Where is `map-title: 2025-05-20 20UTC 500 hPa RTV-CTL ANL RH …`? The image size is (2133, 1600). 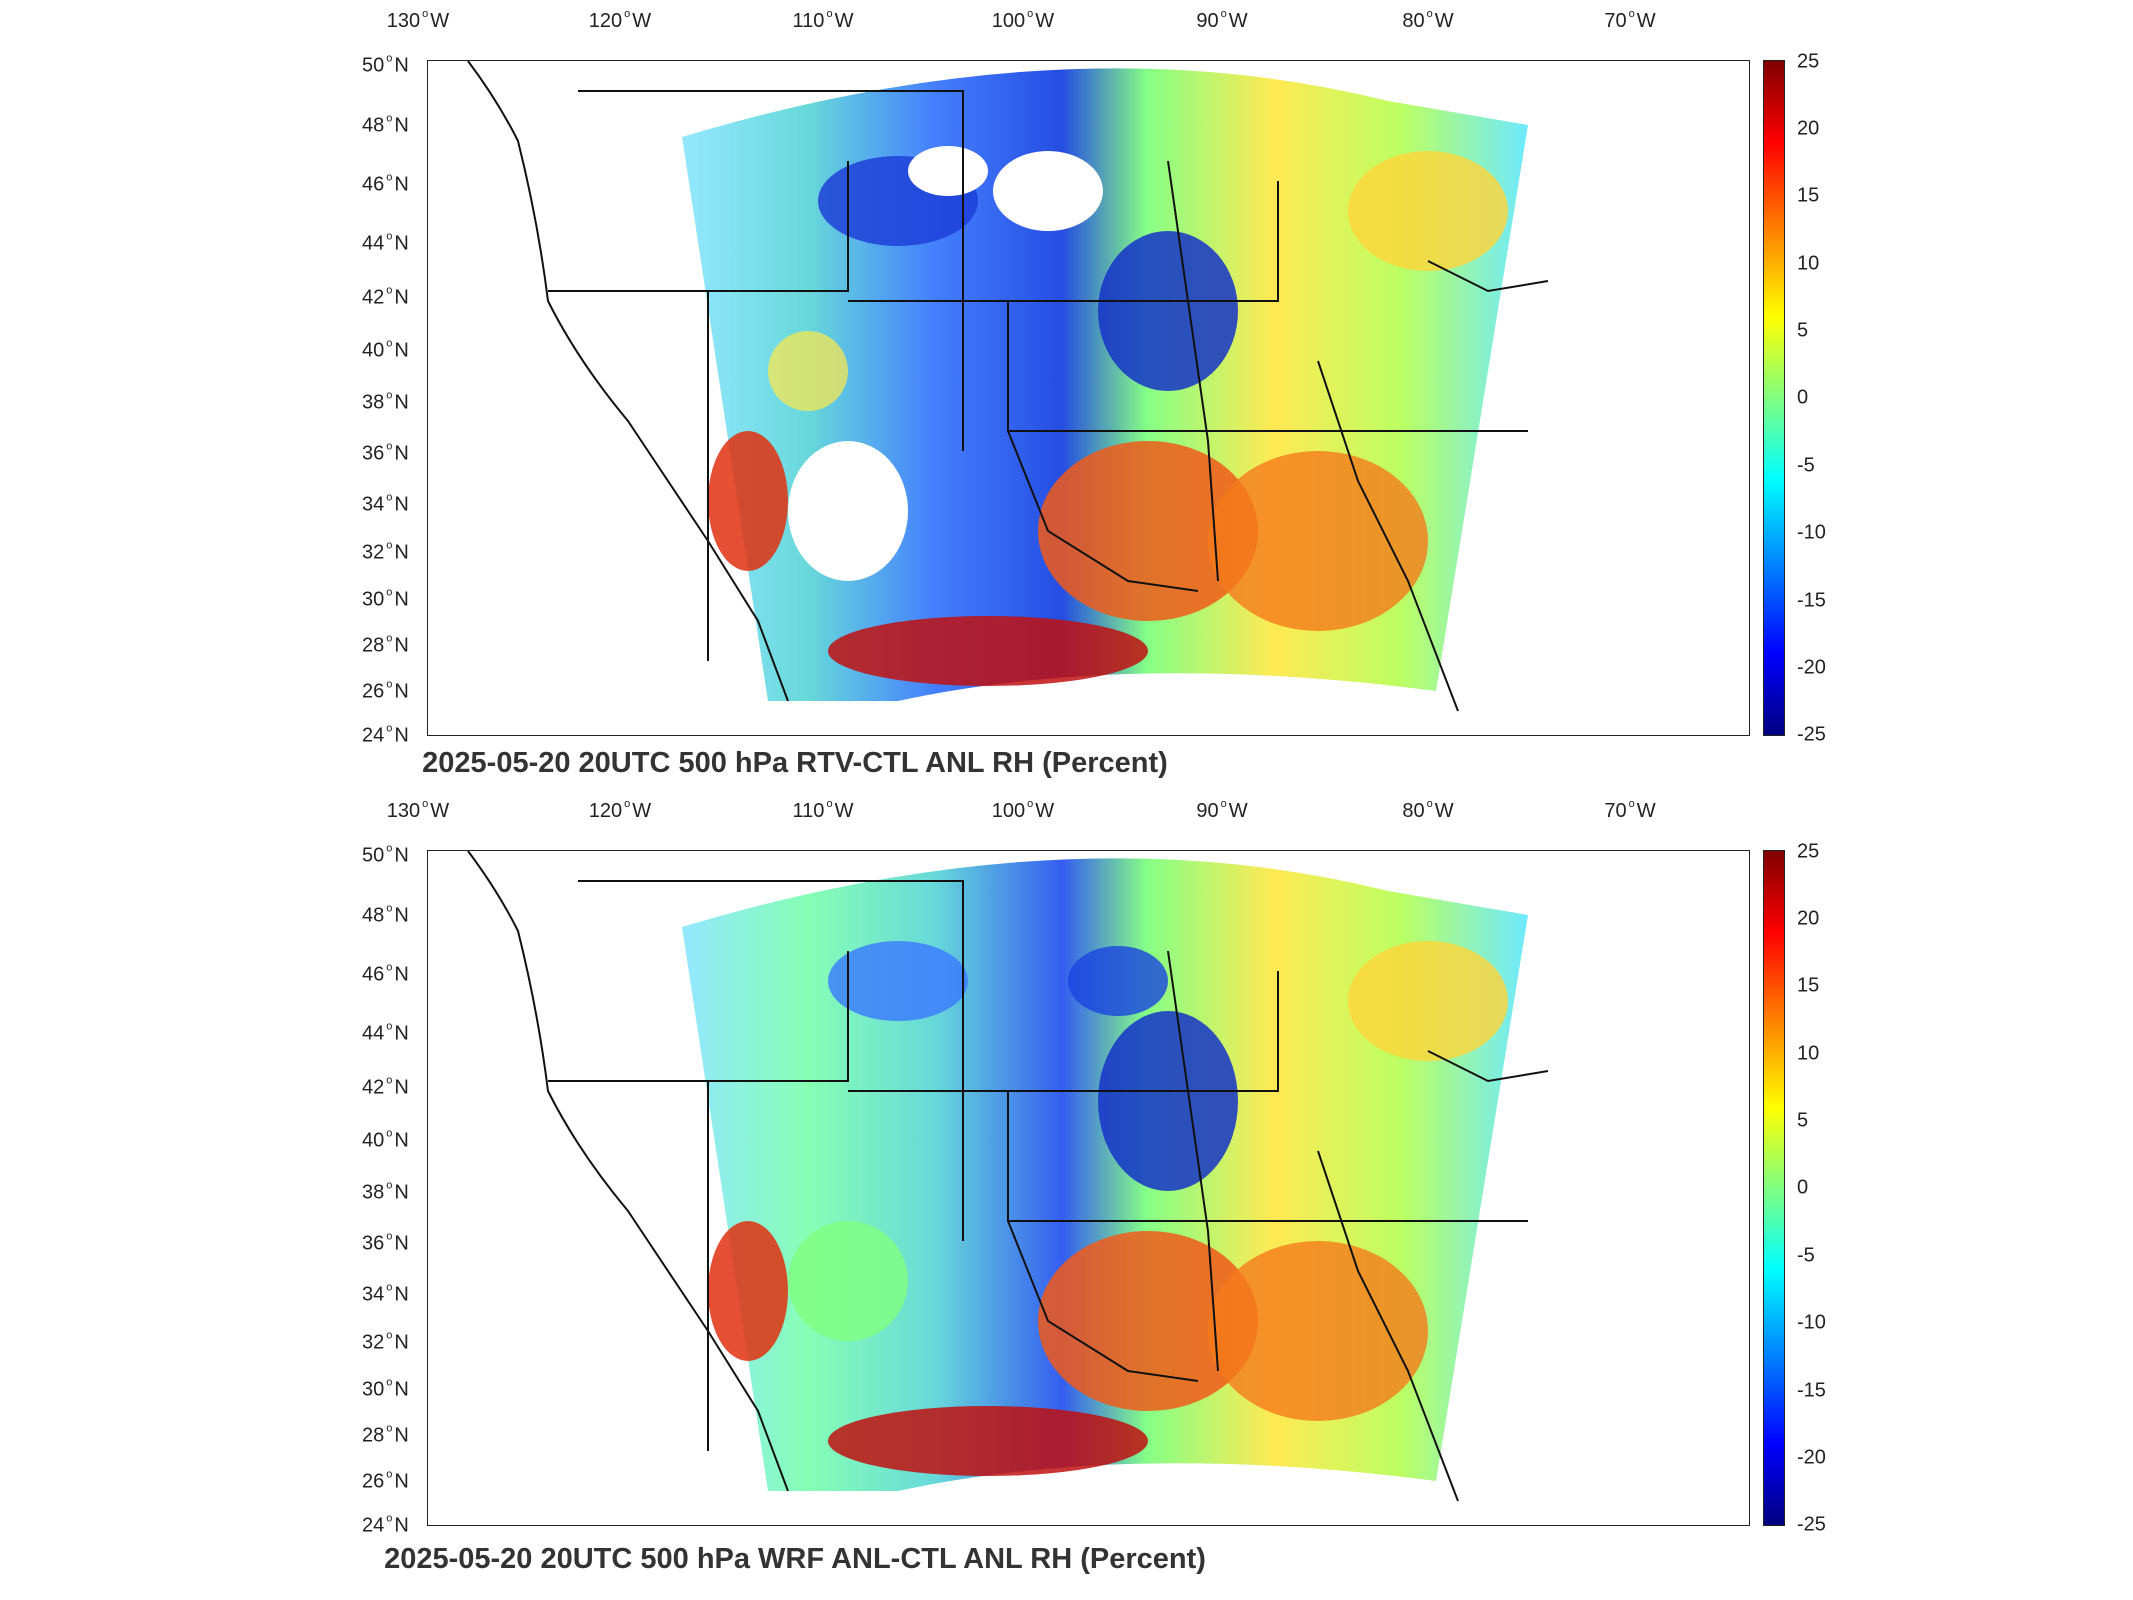 map-title: 2025-05-20 20UTC 500 hPa RTV-CTL ANL RH … is located at coordinates (795, 763).